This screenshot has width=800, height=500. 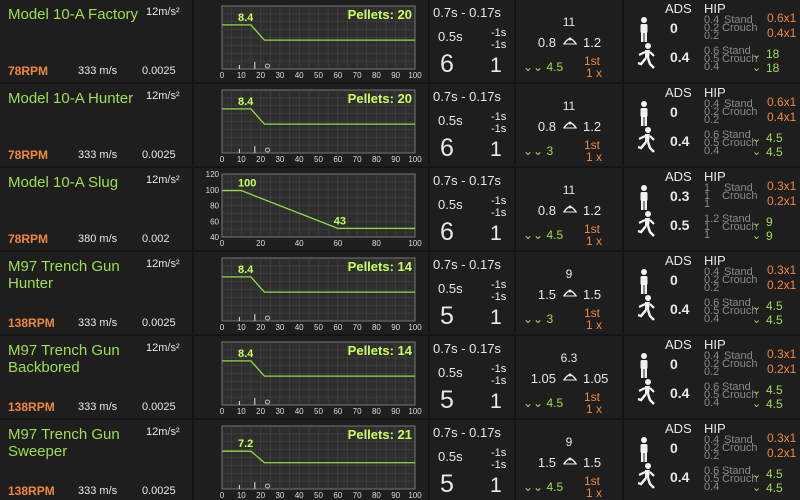 What do you see at coordinates (71, 98) in the screenshot?
I see `weapon-name: Model 10-A Hunter` at bounding box center [71, 98].